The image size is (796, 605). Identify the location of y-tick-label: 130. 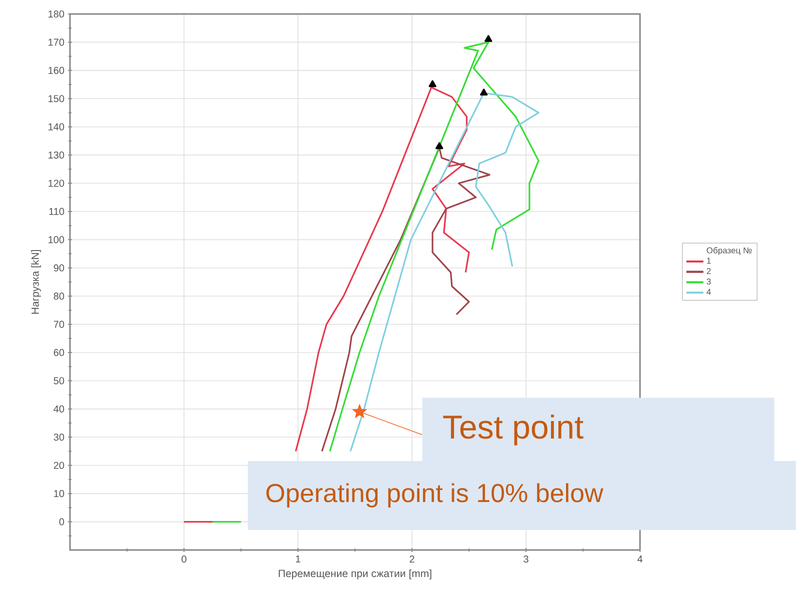
(56, 155).